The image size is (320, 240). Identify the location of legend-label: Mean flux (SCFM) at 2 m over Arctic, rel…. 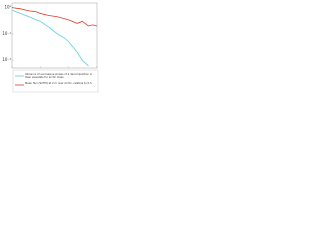
(58, 83).